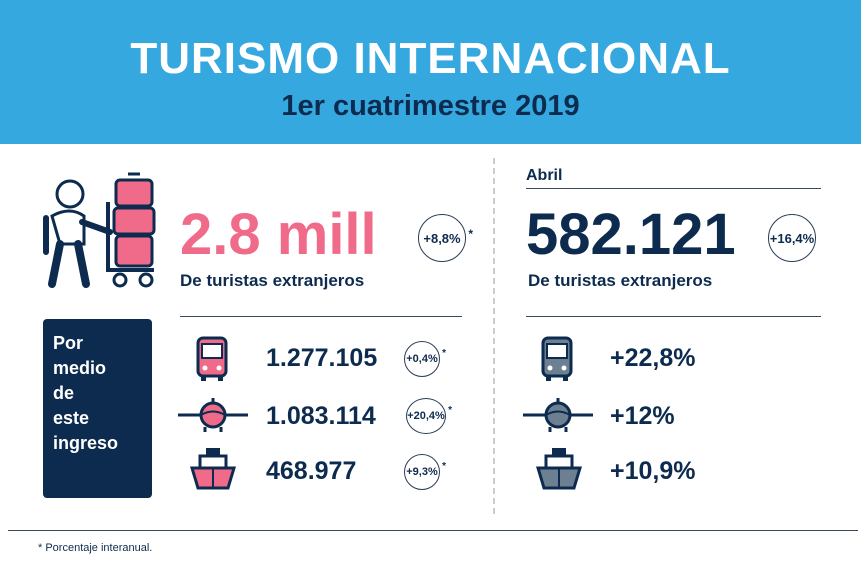 This screenshot has width=861, height=564. I want to click on entry-mode-label-line: de, so click(64, 393).